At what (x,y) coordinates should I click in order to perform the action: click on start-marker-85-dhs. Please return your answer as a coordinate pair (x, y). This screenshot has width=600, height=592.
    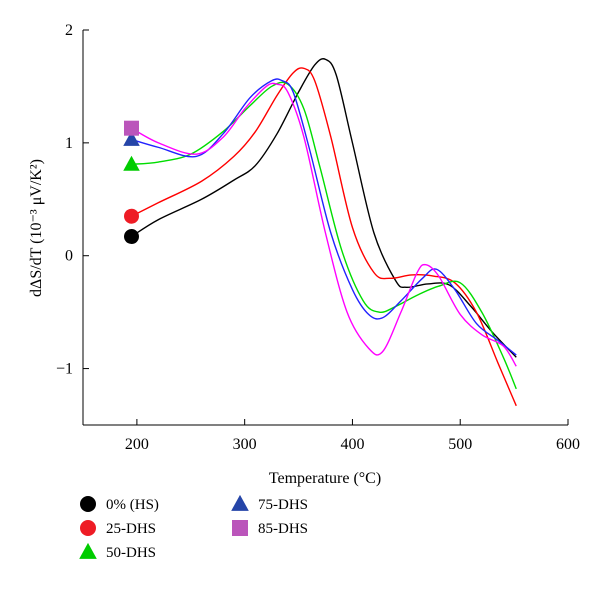
    Looking at the image, I should click on (131, 128).